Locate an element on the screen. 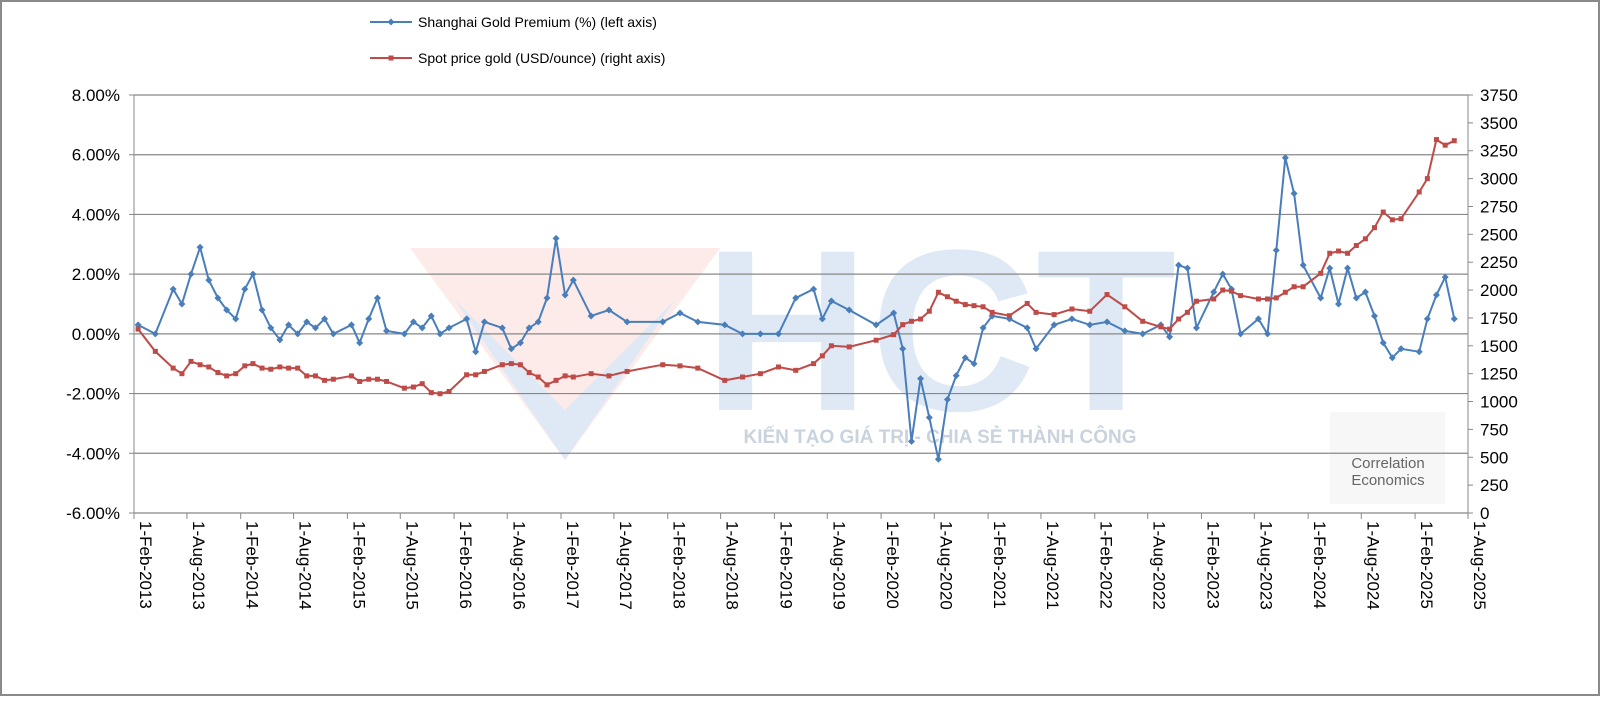 This screenshot has width=1600, height=701. x-tick-label: 1-Feb-2020 is located at coordinates (892, 565).